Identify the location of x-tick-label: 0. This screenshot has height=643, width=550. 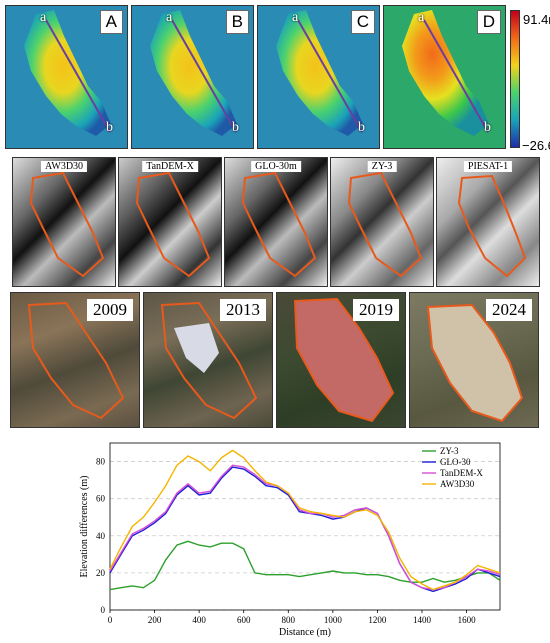
(110, 620).